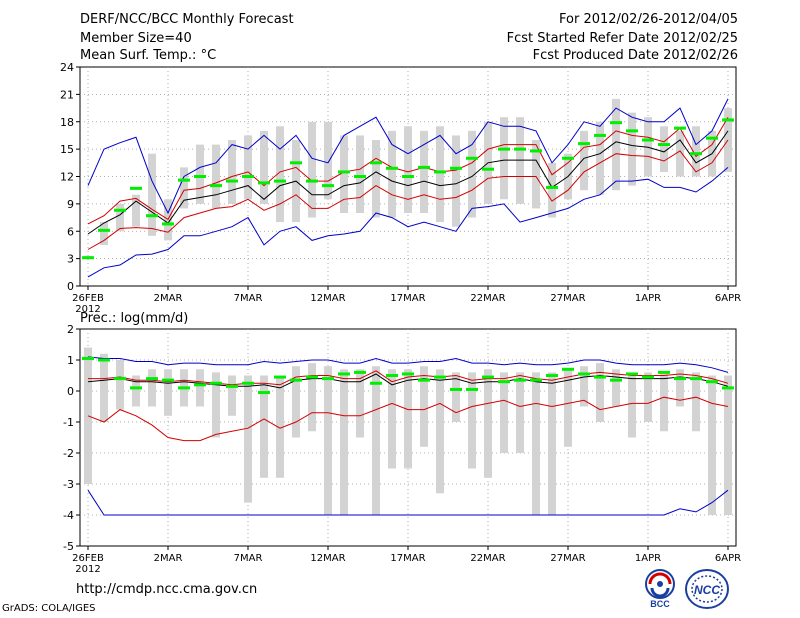 The image size is (800, 618). What do you see at coordinates (408, 419) in the screenshot?
I see `prec-red-low-line` at bounding box center [408, 419].